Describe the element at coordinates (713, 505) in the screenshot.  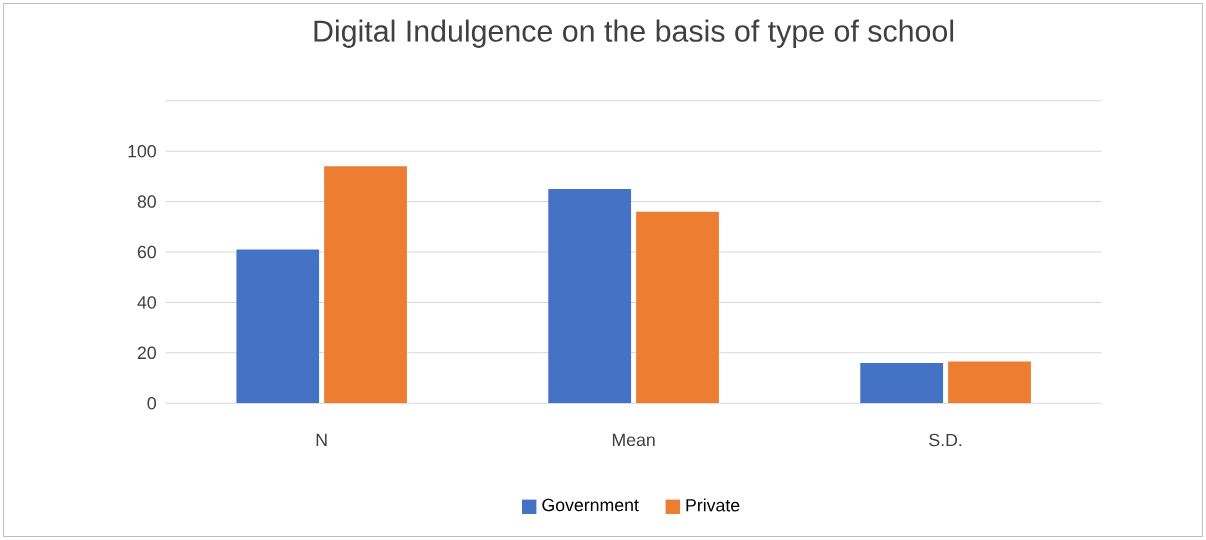
I see `legend-label: Private` at that location.